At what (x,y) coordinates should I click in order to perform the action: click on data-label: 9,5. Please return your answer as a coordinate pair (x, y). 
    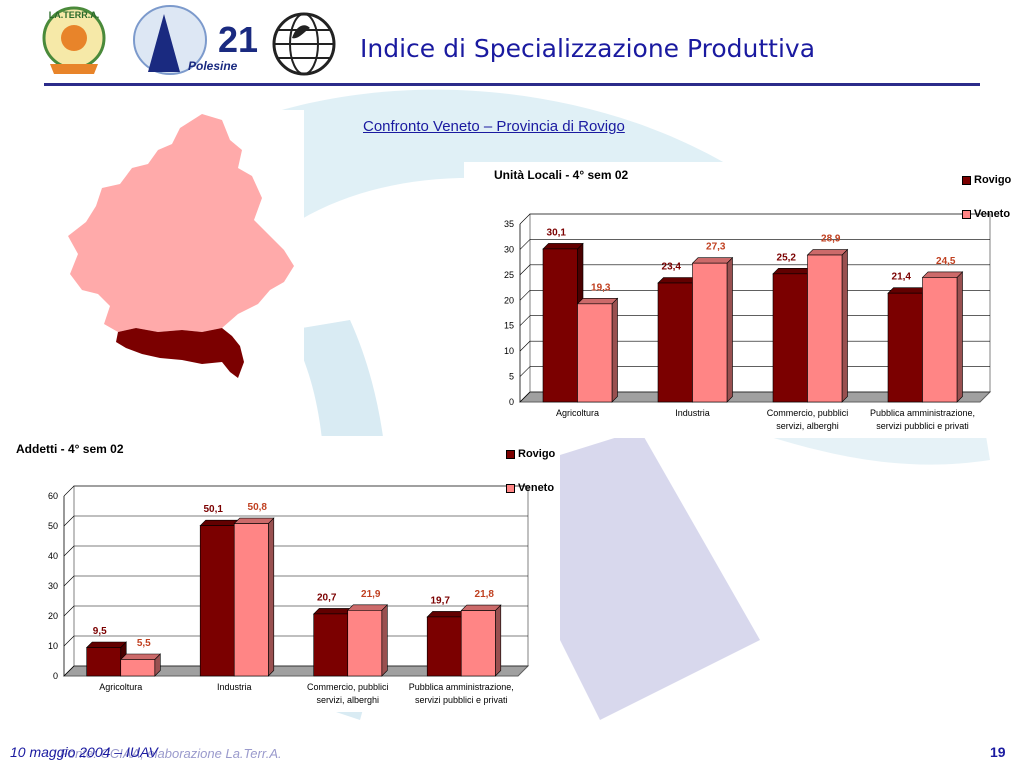
    Looking at the image, I should click on (100, 631).